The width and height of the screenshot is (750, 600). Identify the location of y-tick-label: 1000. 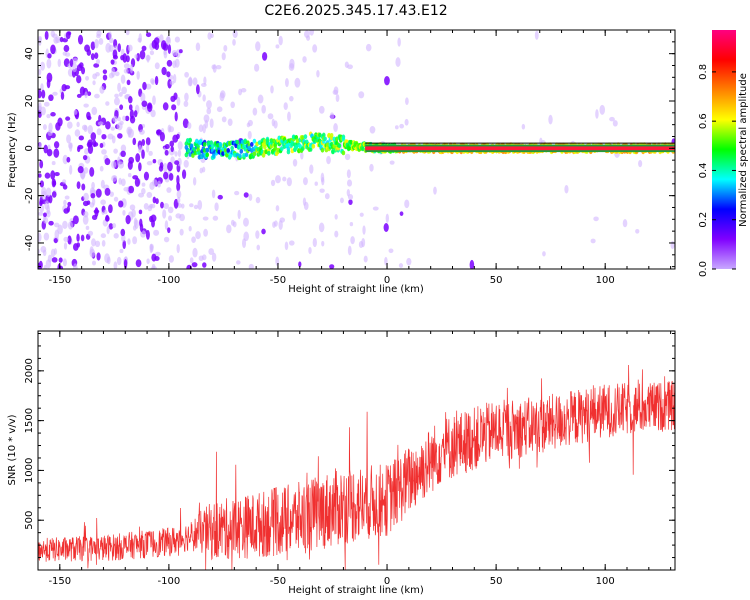
(29, 470).